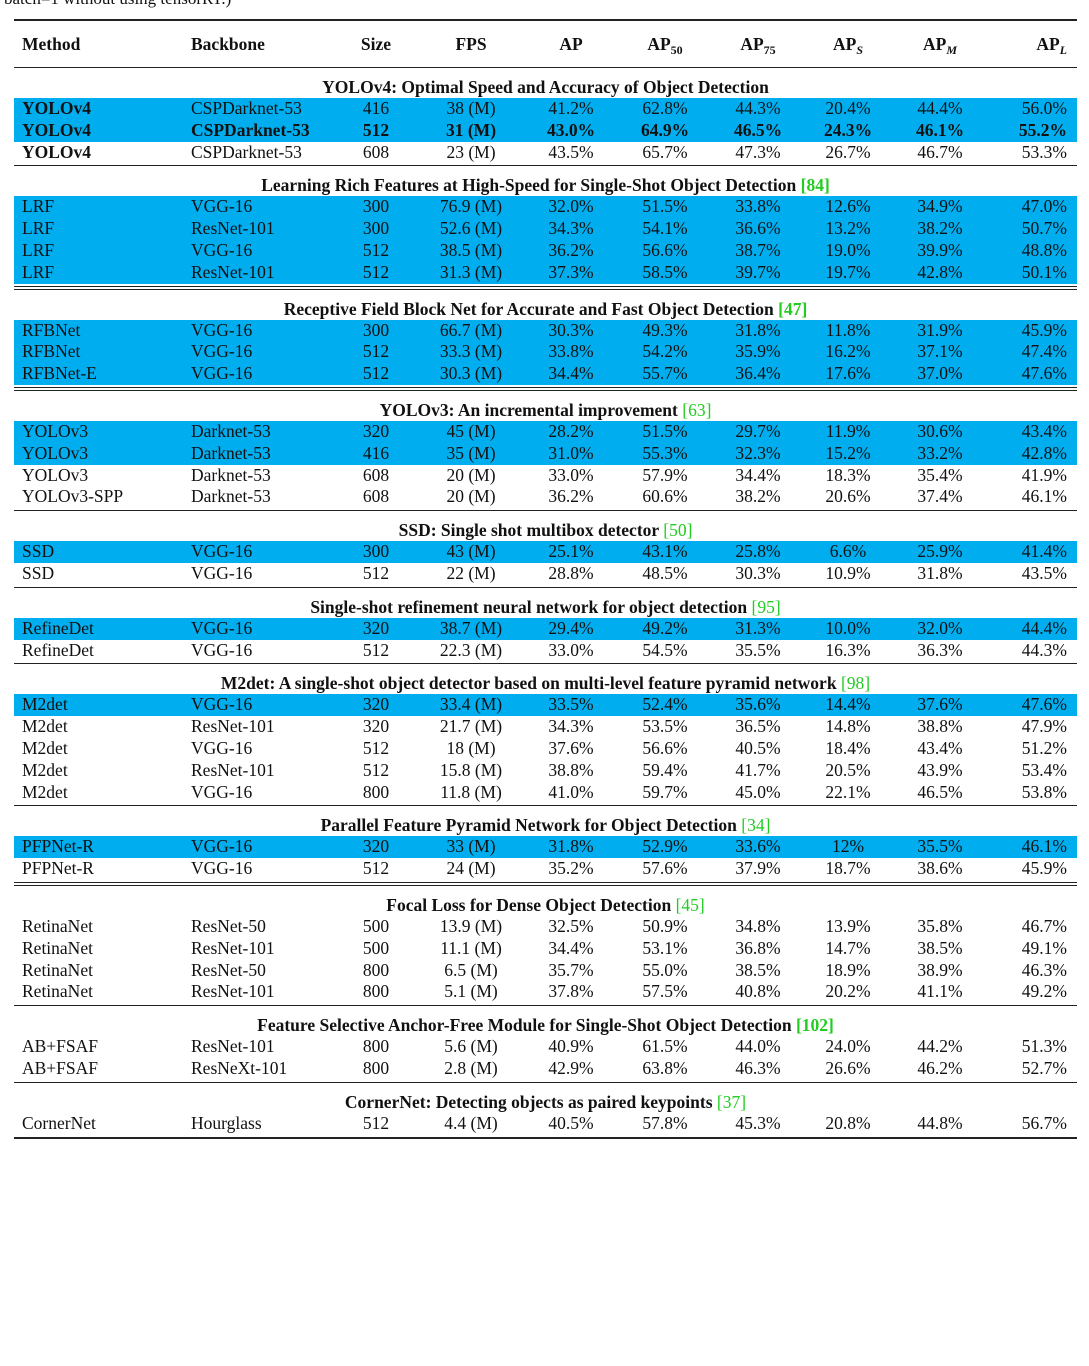 The height and width of the screenshot is (1366, 1089). I want to click on cell-apl: 47.6%, so click(1029, 705).